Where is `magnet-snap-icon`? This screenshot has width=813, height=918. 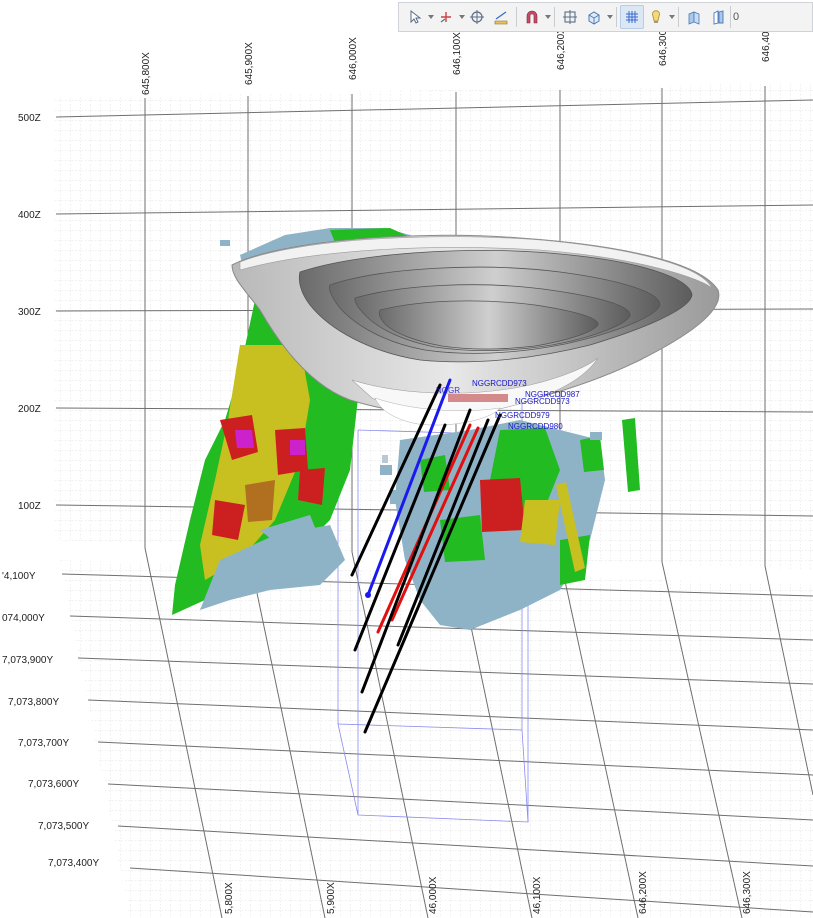 magnet-snap-icon is located at coordinates (532, 17).